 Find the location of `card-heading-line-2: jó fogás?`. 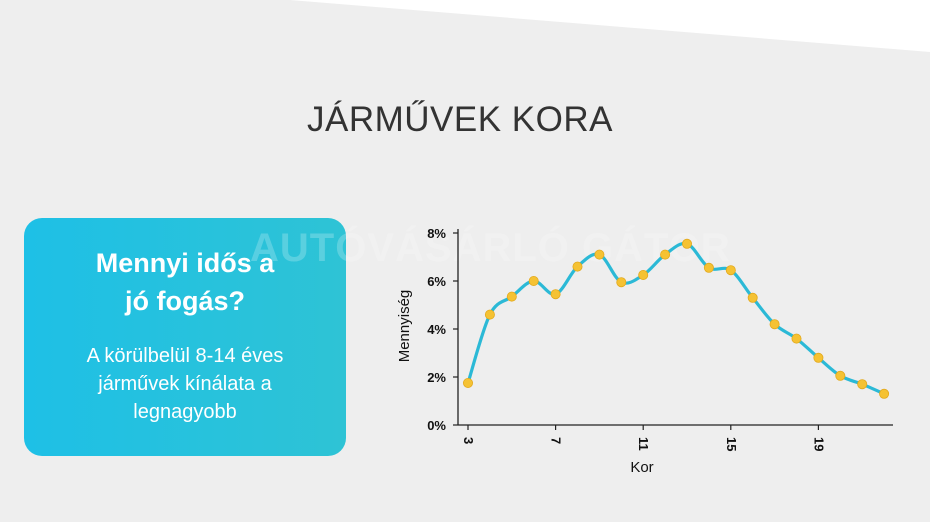

card-heading-line-2: jó fogás? is located at coordinates (185, 301).